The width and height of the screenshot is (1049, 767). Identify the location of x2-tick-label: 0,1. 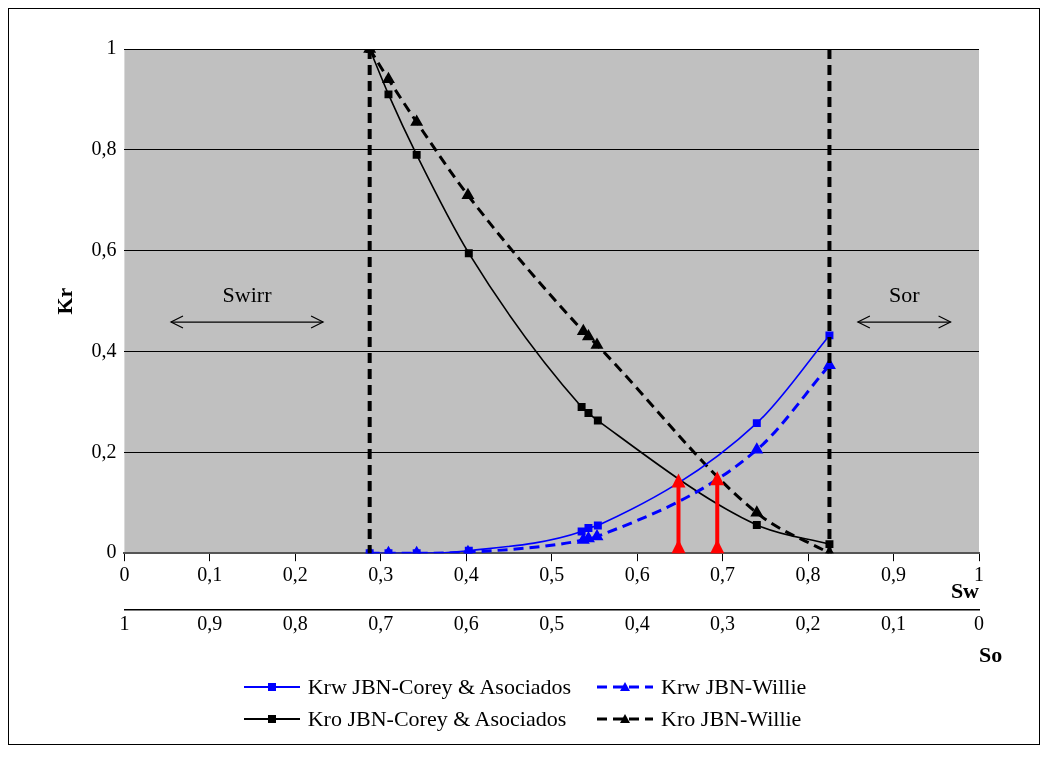
(894, 622).